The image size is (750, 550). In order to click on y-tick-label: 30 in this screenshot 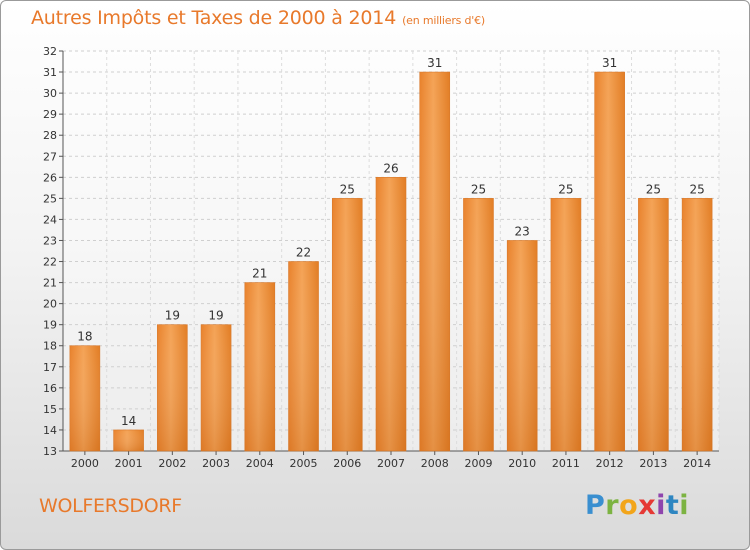, I will do `click(50, 93)`.